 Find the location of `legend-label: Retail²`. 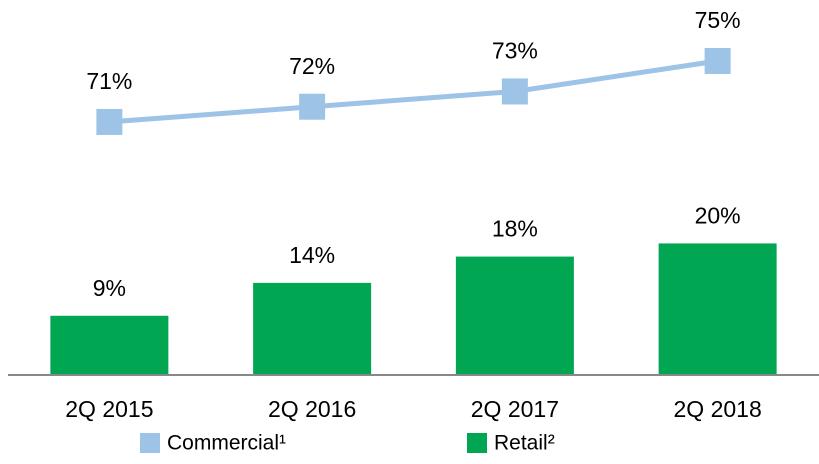

legend-label: Retail² is located at coordinates (524, 443).